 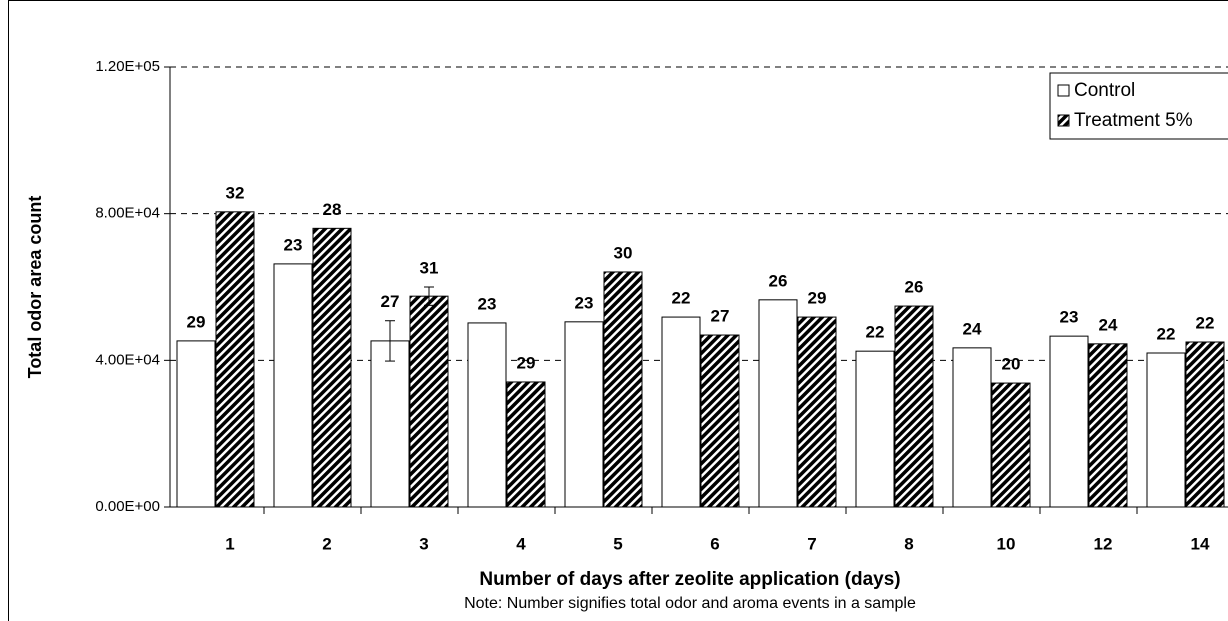 What do you see at coordinates (235, 192) in the screenshot?
I see `event-count: 32` at bounding box center [235, 192].